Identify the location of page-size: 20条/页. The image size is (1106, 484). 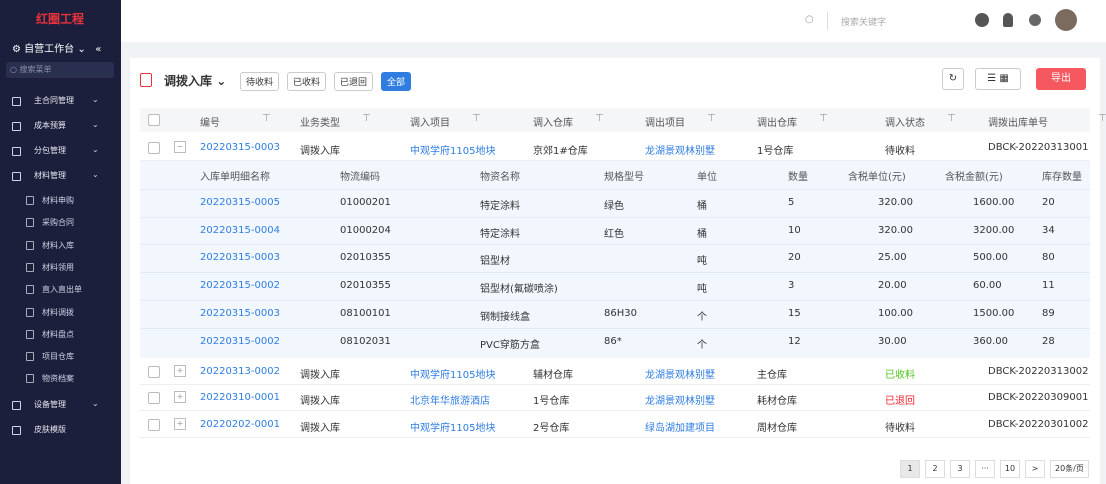
(1069, 469).